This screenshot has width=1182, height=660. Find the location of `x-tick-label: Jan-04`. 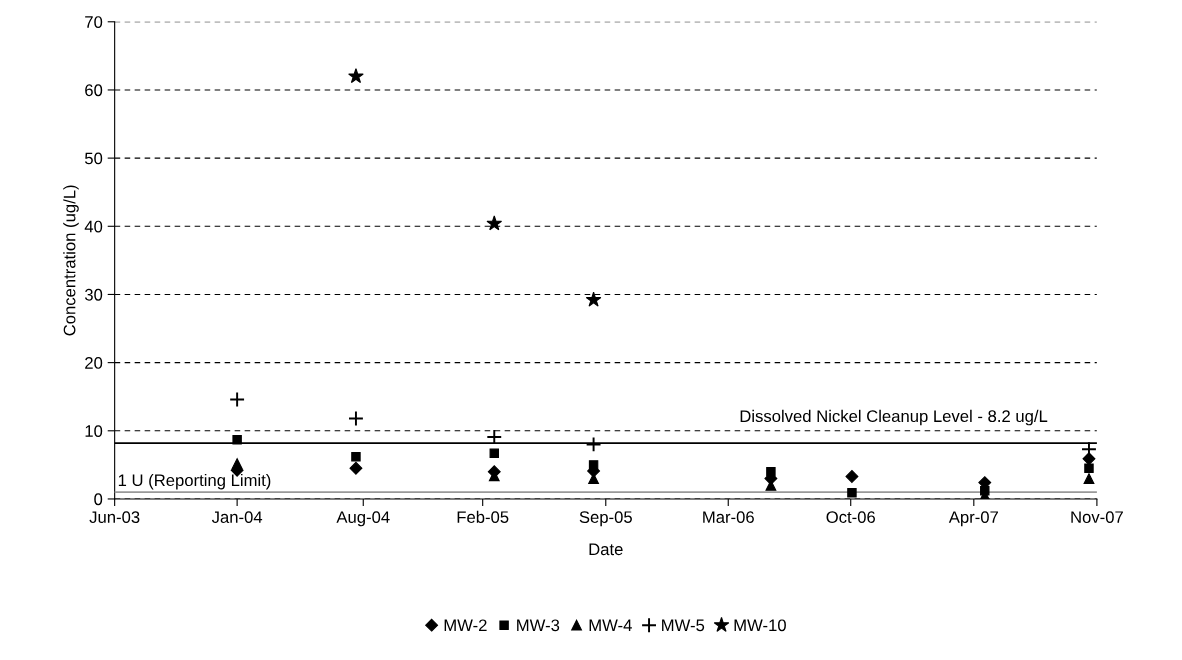

x-tick-label: Jan-04 is located at coordinates (237, 517).